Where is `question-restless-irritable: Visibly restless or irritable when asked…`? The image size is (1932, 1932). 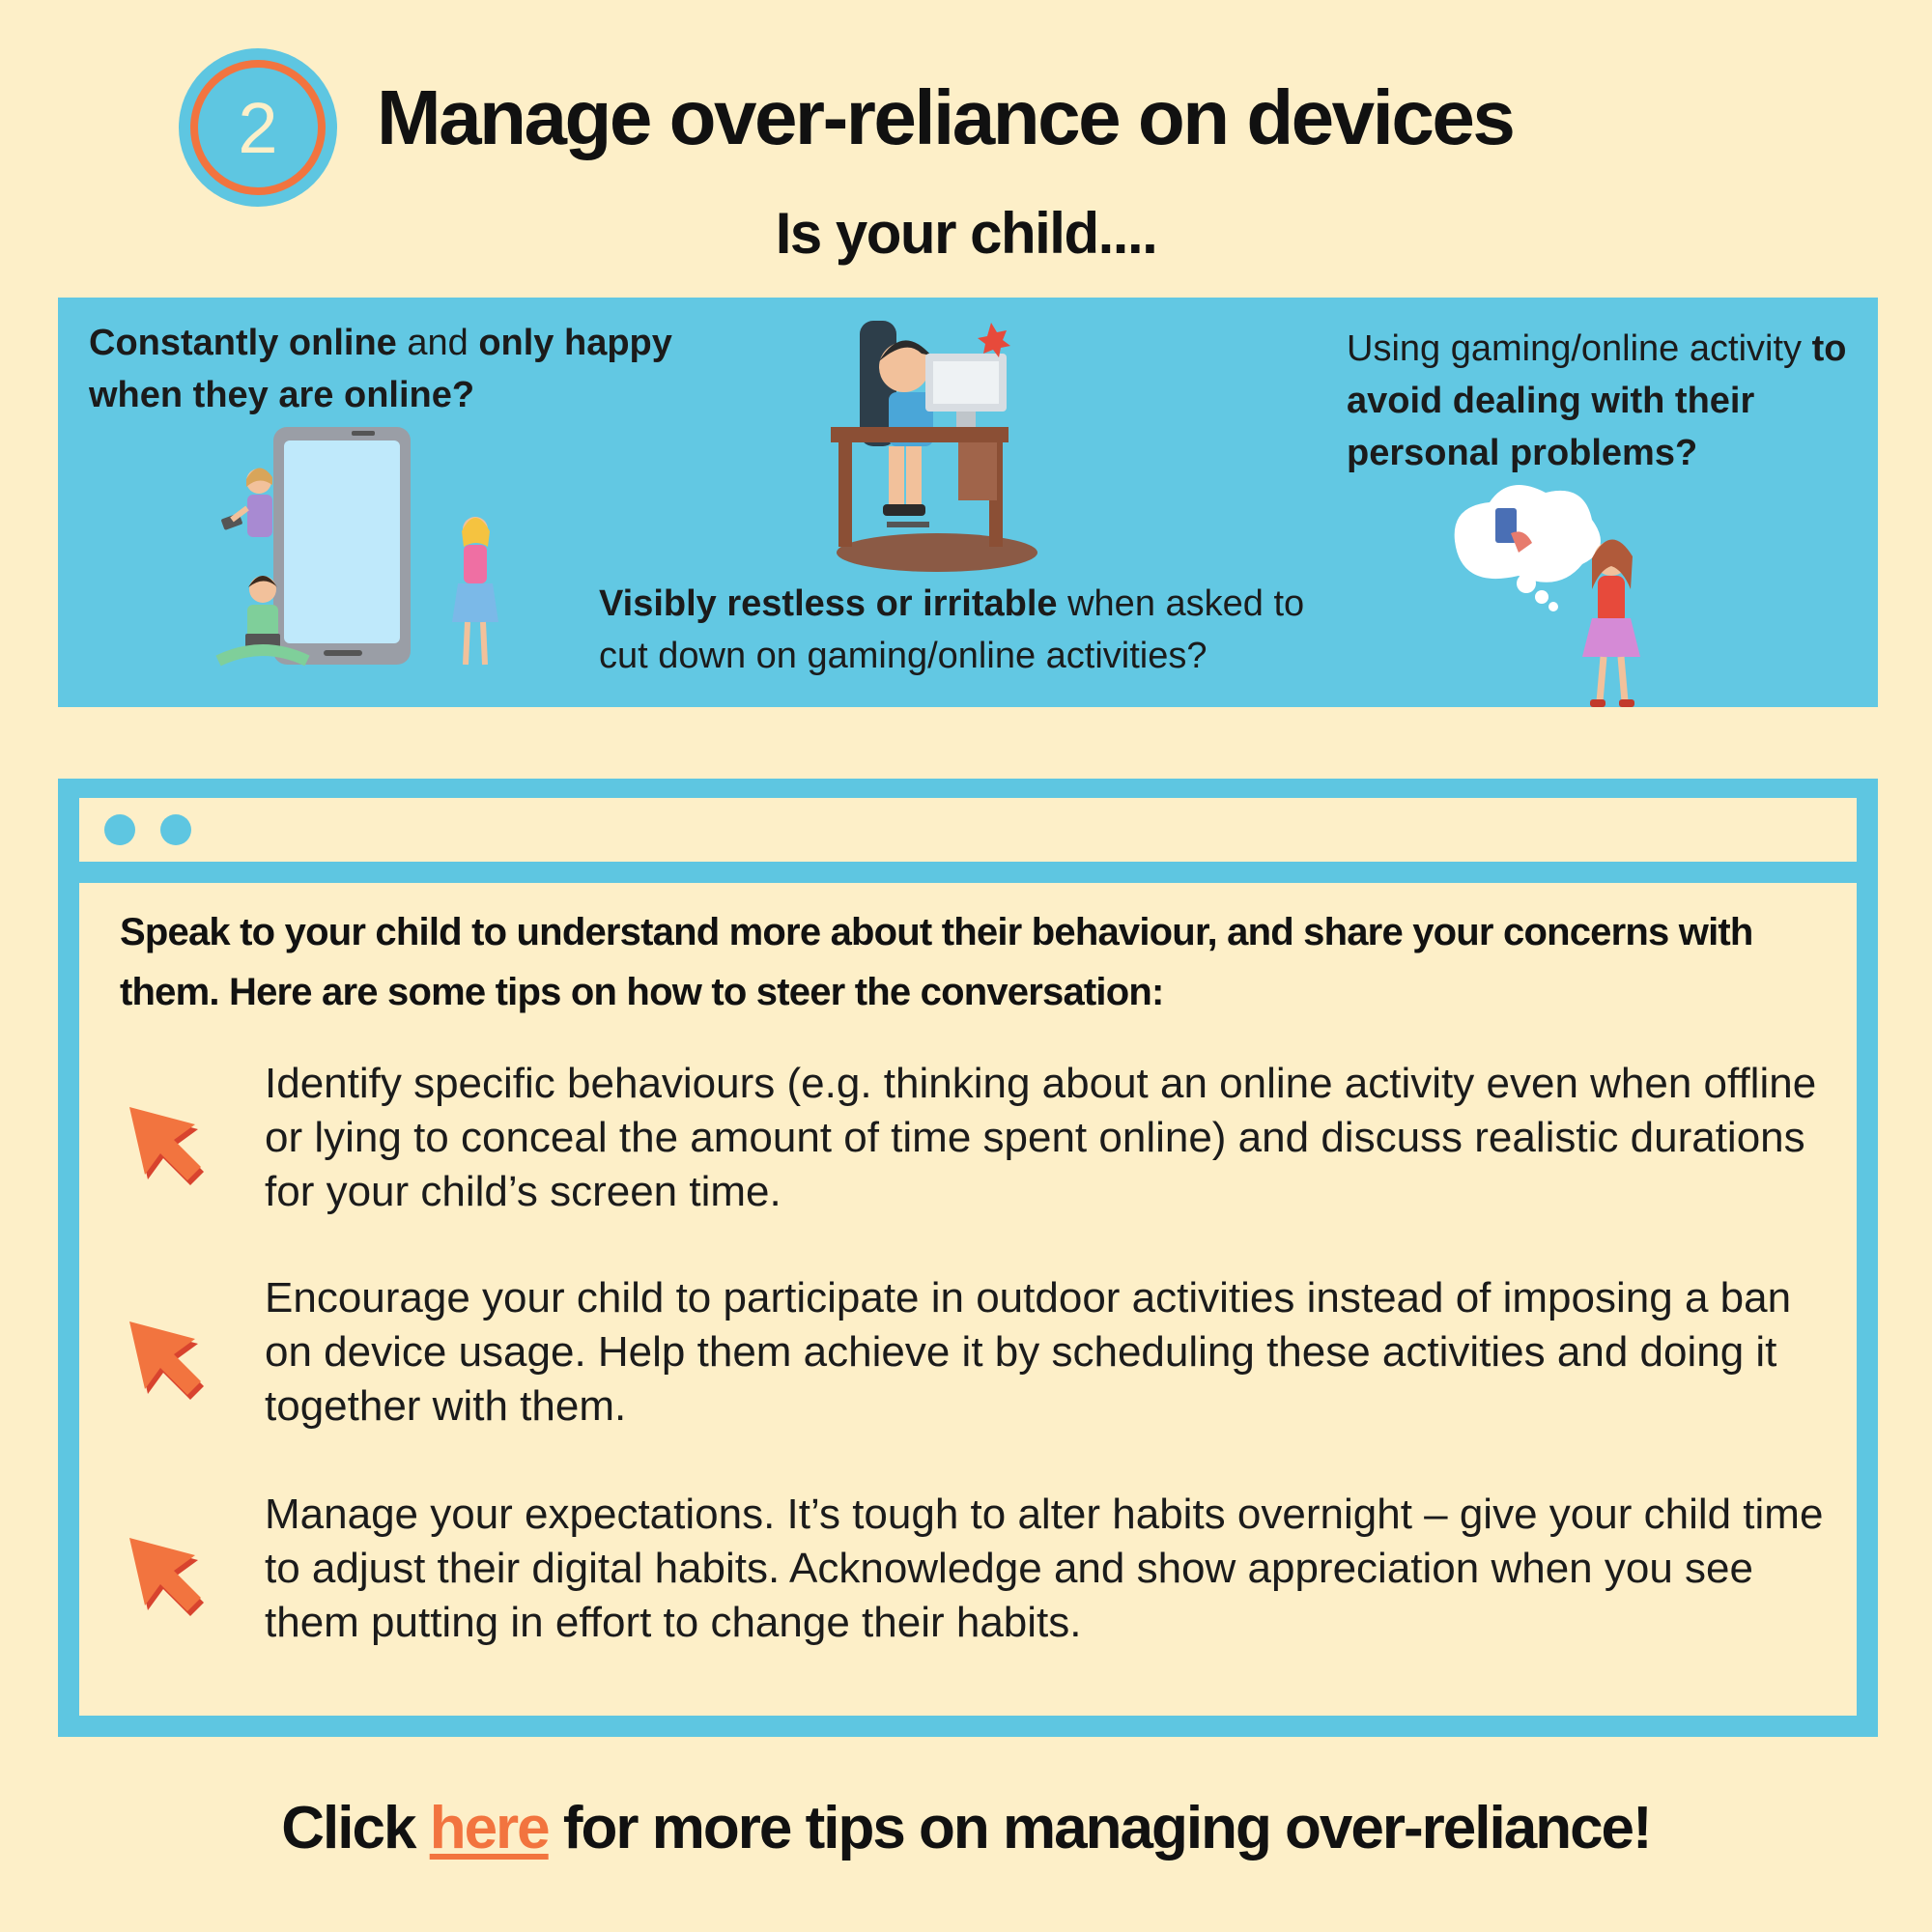 question-restless-irritable: Visibly restless or irritable when asked… is located at coordinates (966, 630).